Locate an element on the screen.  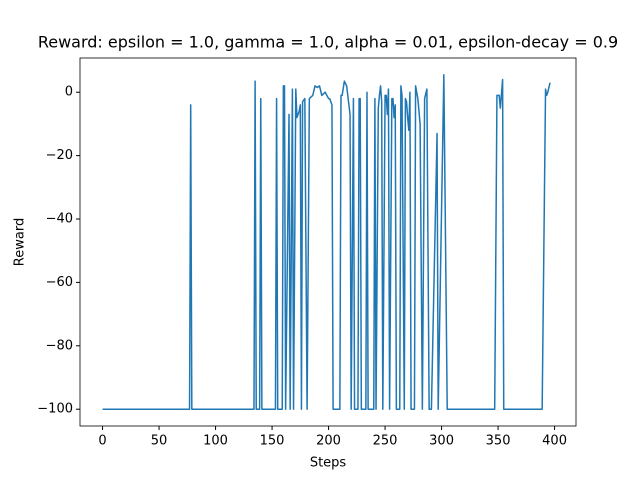
x-axis-label: Steps is located at coordinates (328, 463).